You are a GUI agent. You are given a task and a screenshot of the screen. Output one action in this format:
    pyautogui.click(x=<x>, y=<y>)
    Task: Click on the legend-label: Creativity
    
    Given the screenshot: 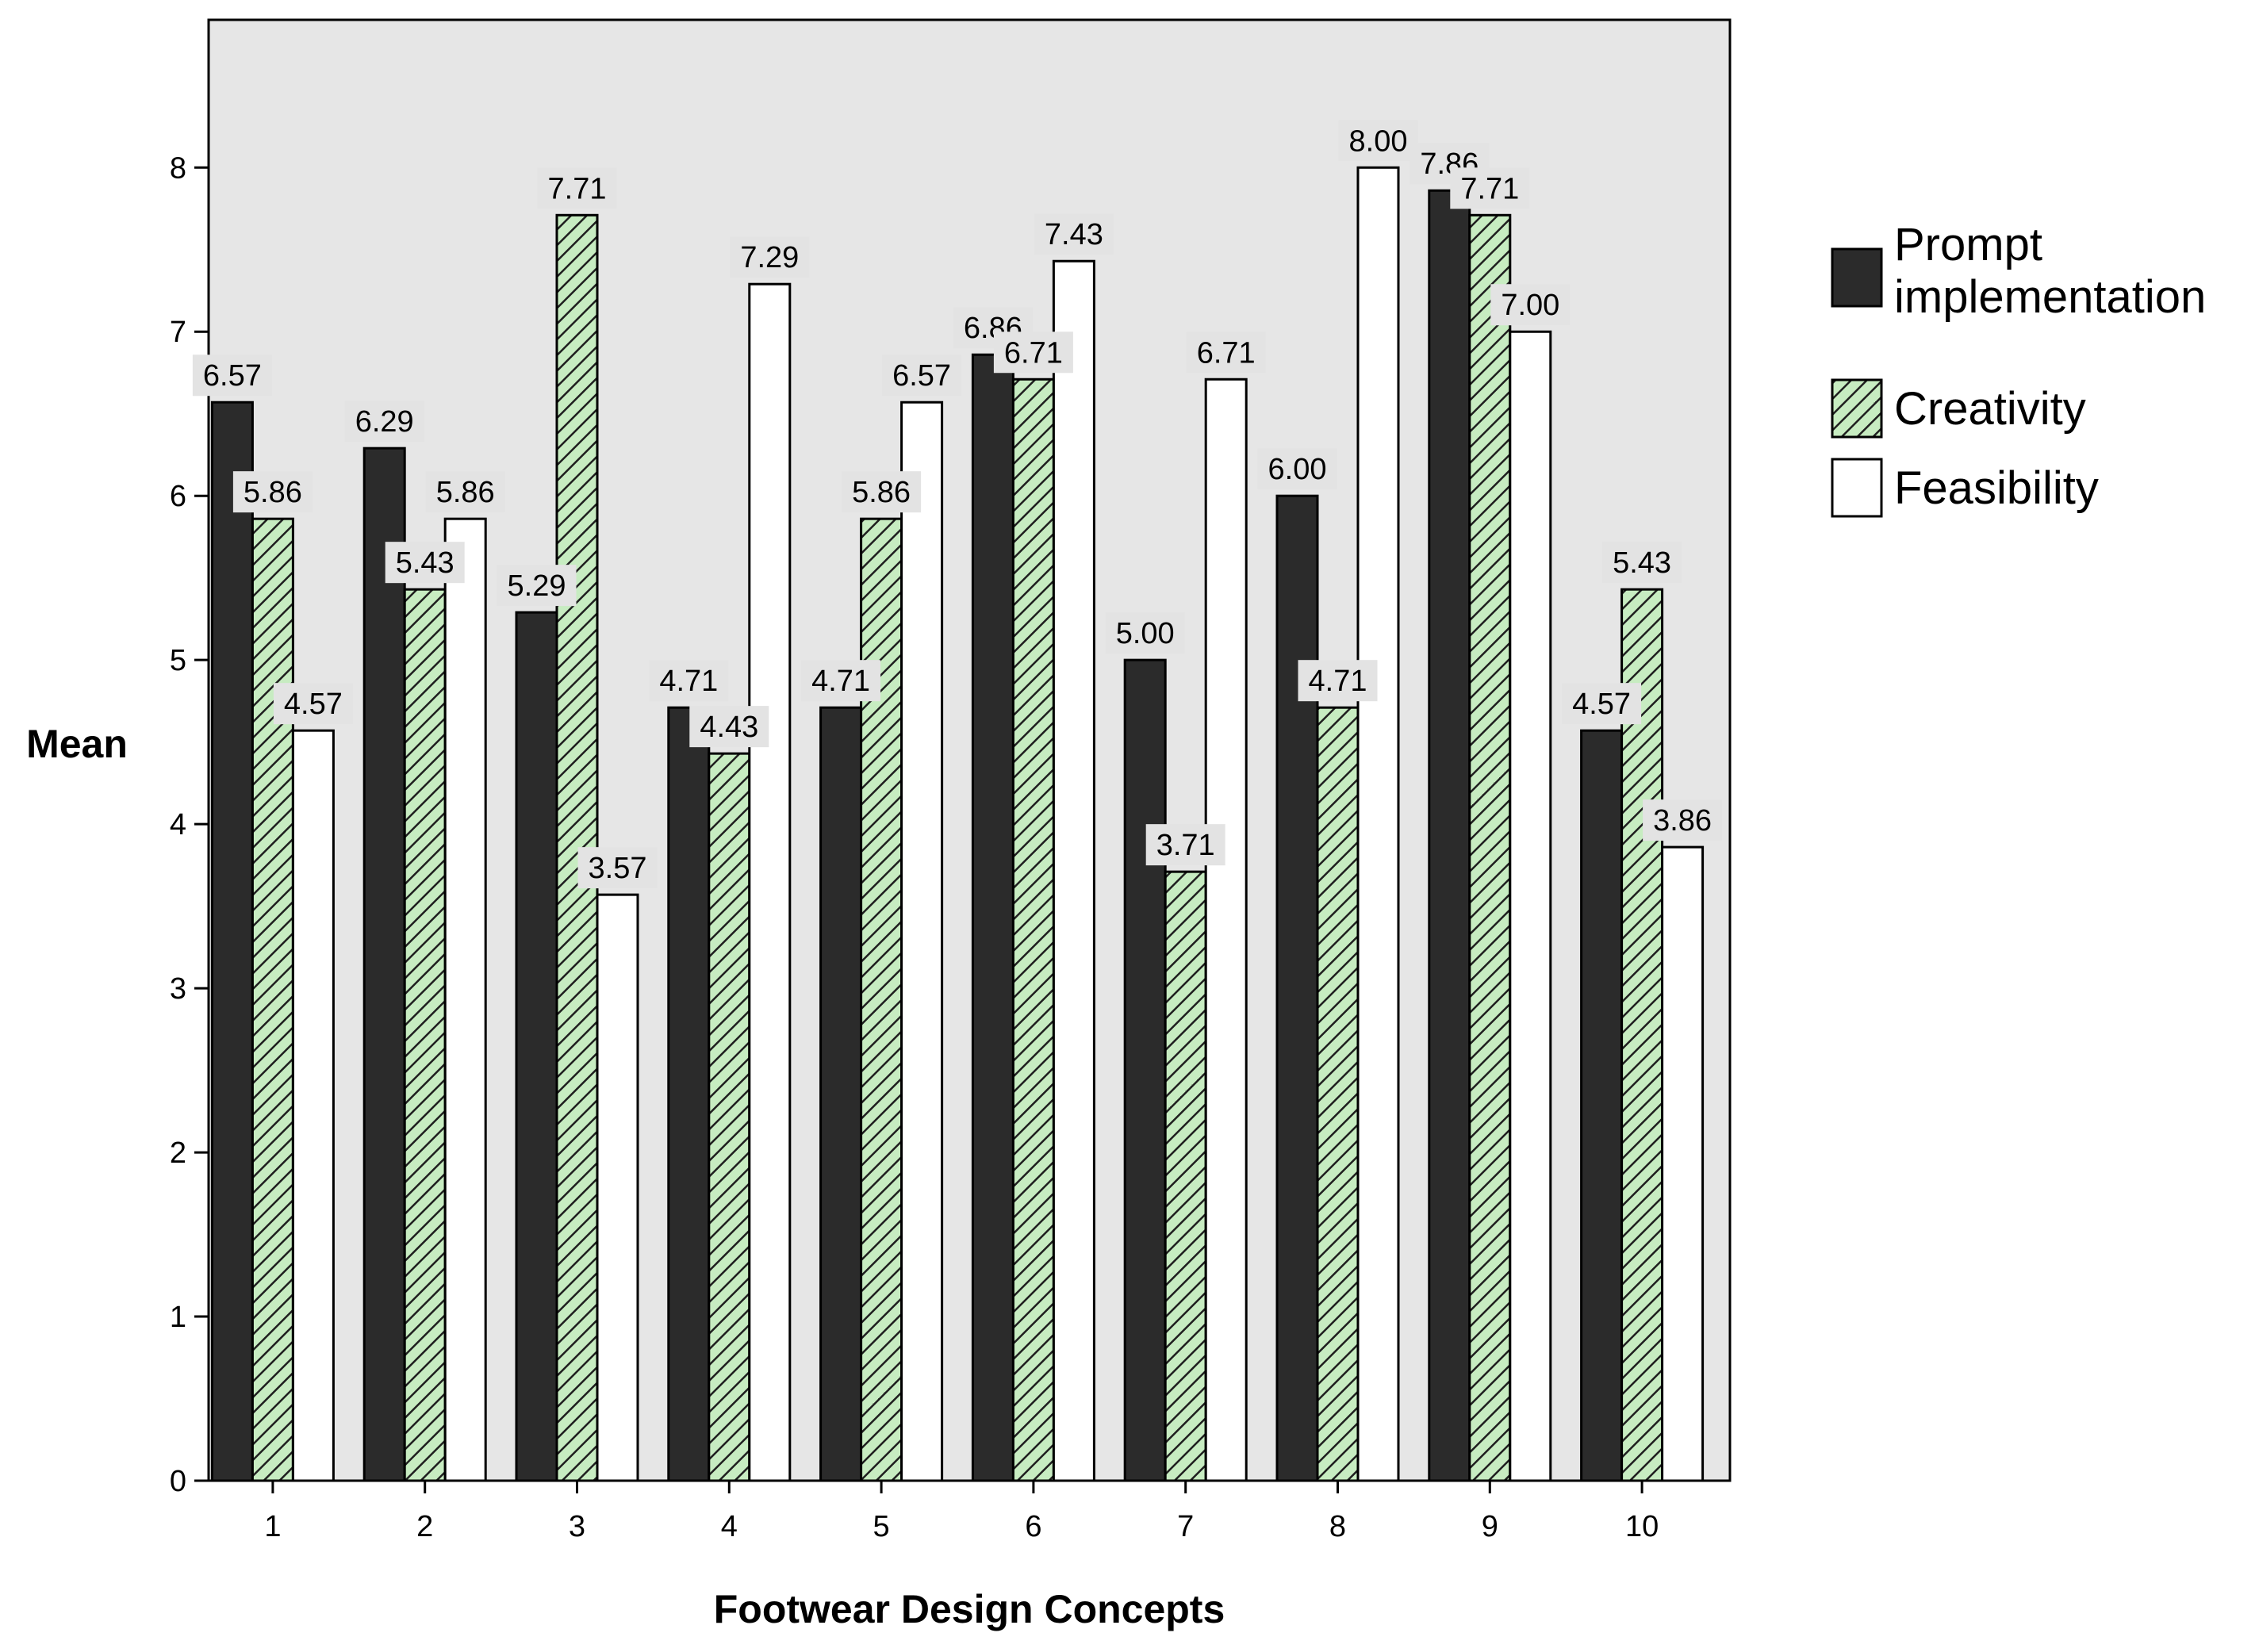 What is the action you would take?
    pyautogui.click(x=1990, y=409)
    